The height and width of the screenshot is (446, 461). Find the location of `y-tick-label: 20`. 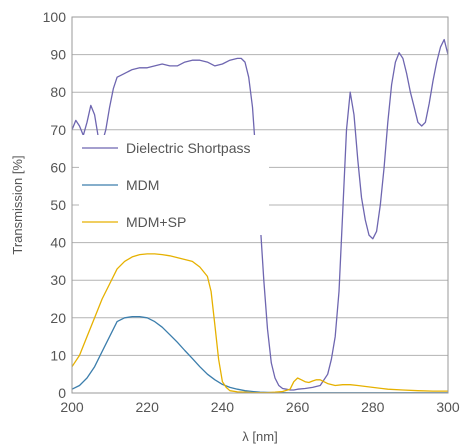

y-tick-label: 20 is located at coordinates (58, 318).